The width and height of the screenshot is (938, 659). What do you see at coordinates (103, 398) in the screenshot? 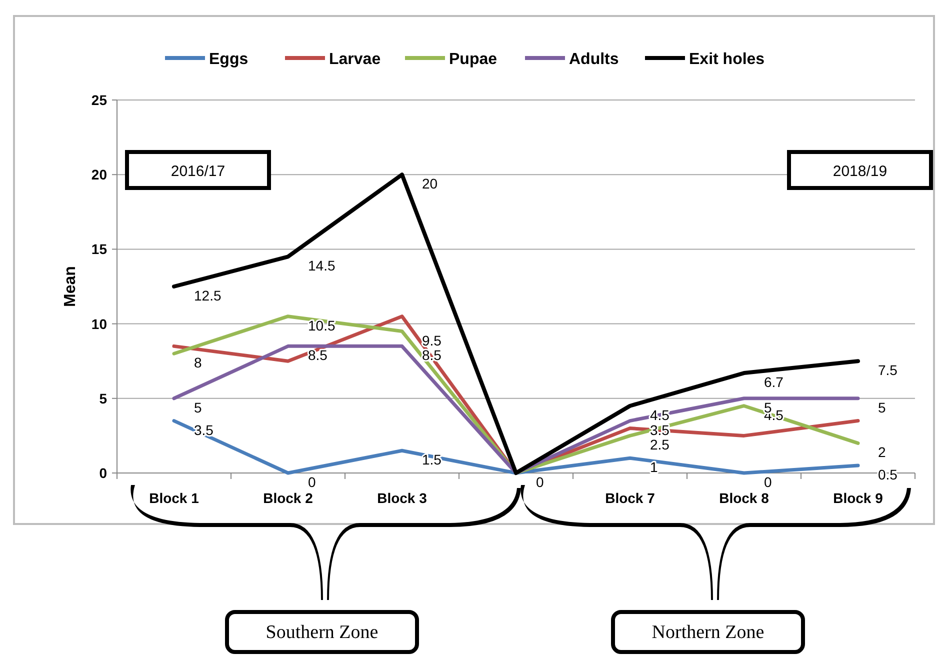
I see `y-tick-label: 5` at bounding box center [103, 398].